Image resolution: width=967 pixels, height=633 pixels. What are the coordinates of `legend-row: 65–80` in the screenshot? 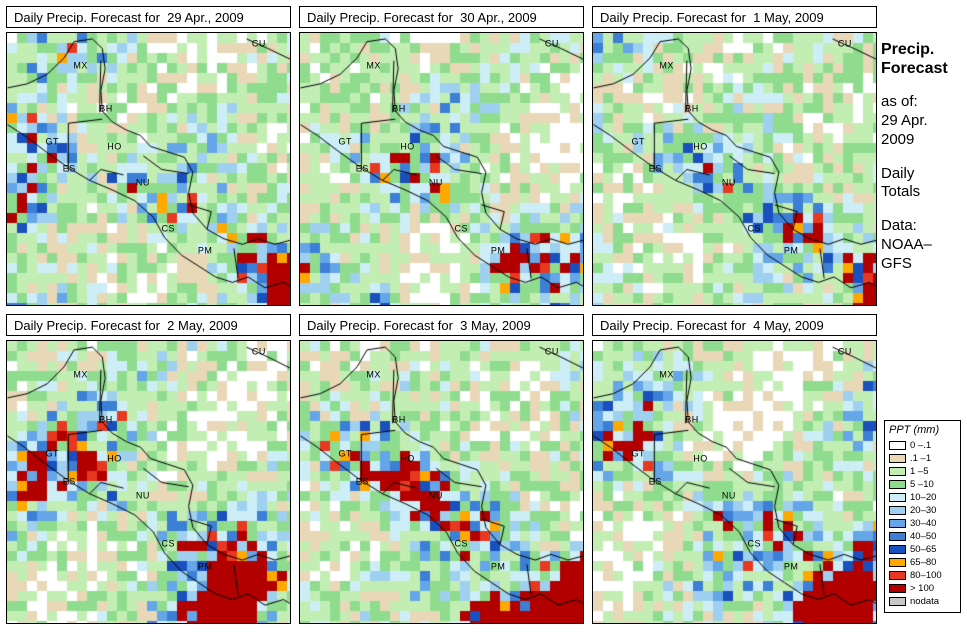 It's located at (922, 562).